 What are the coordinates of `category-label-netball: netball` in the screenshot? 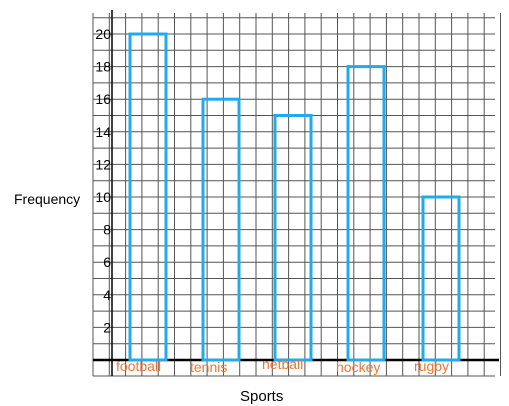 It's located at (282, 364).